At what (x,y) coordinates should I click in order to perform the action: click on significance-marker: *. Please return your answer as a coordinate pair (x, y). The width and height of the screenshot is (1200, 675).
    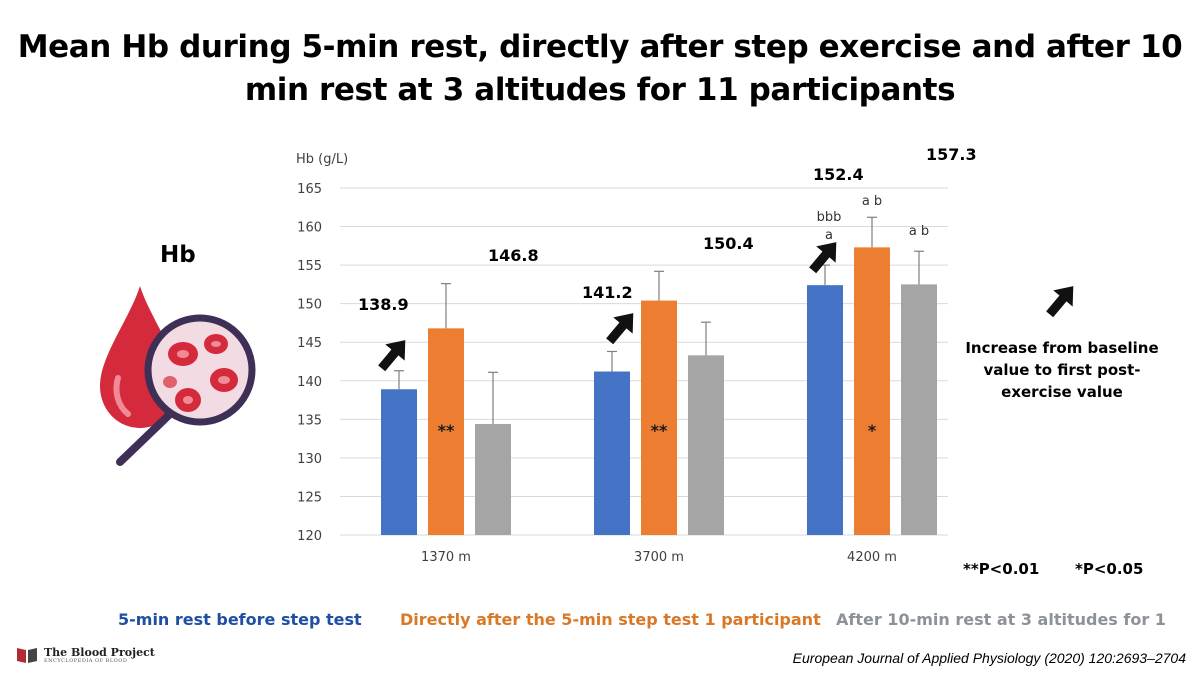
    Looking at the image, I should click on (872, 430).